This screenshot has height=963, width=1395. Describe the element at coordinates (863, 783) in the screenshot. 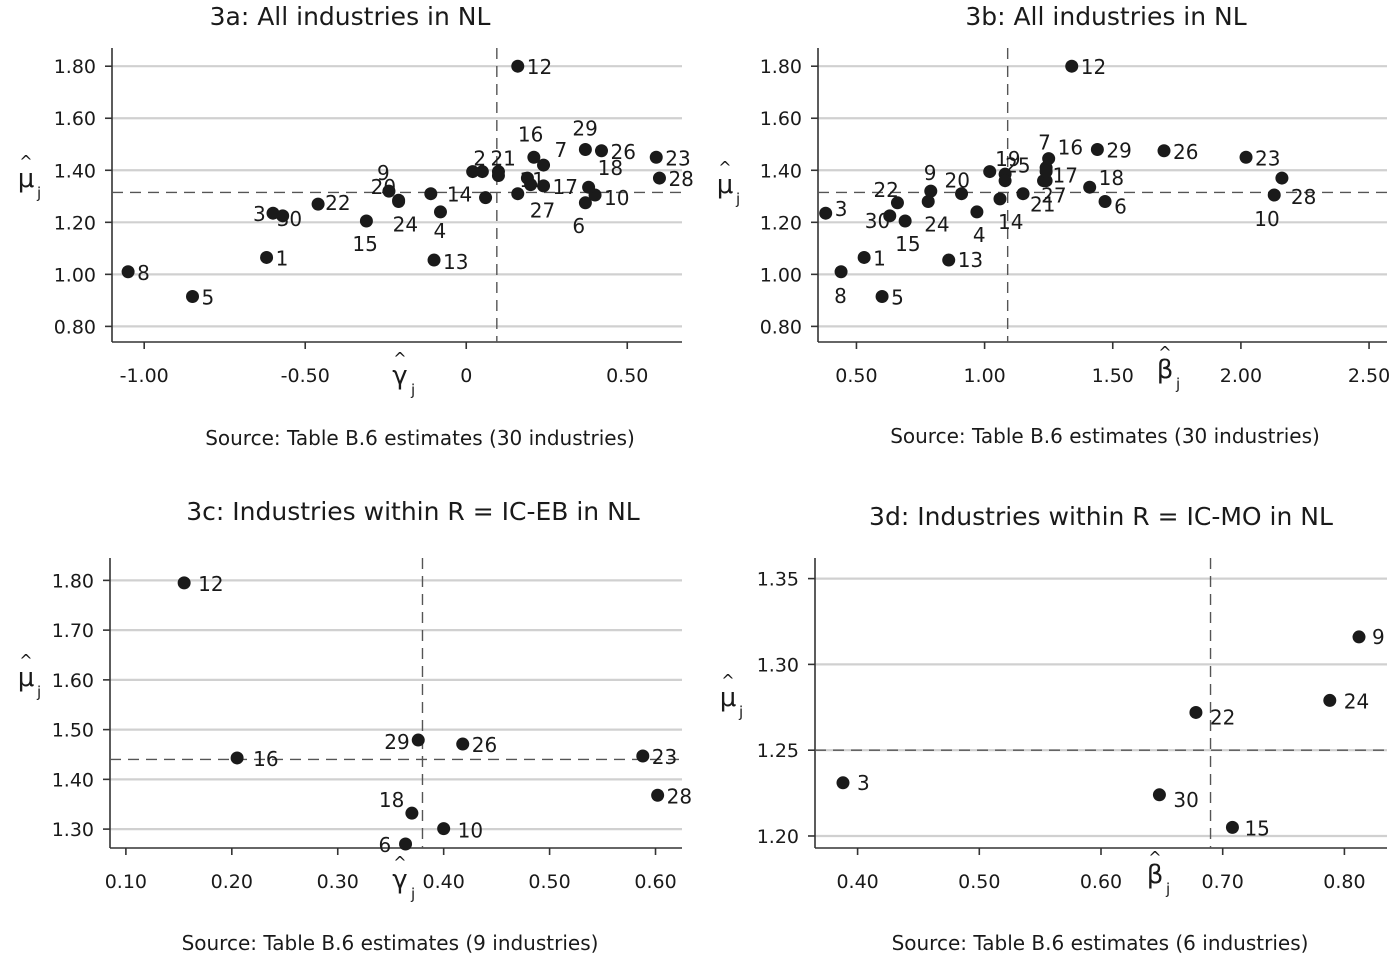

I see `point-label: 3` at that location.